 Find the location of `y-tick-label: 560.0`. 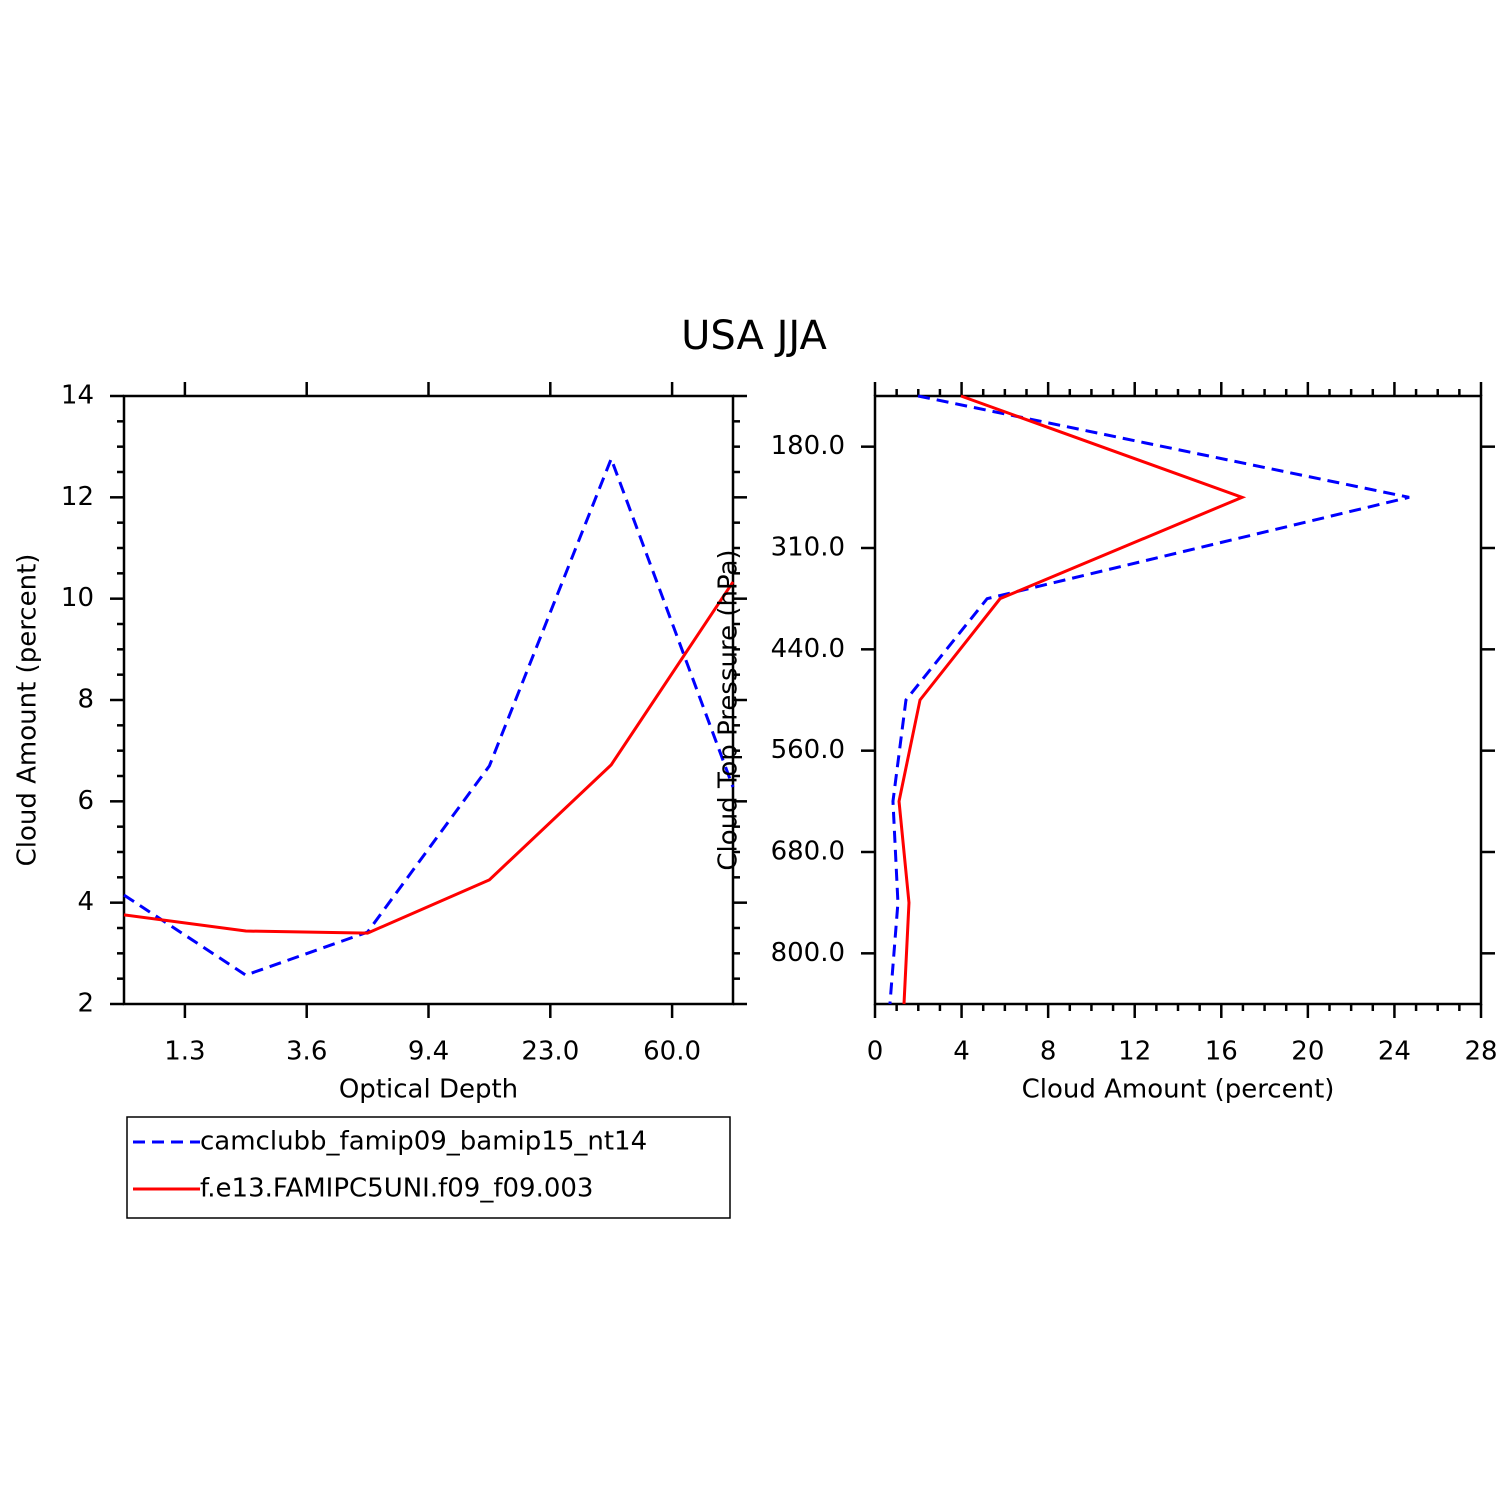

y-tick-label: 560.0 is located at coordinates (808, 750).